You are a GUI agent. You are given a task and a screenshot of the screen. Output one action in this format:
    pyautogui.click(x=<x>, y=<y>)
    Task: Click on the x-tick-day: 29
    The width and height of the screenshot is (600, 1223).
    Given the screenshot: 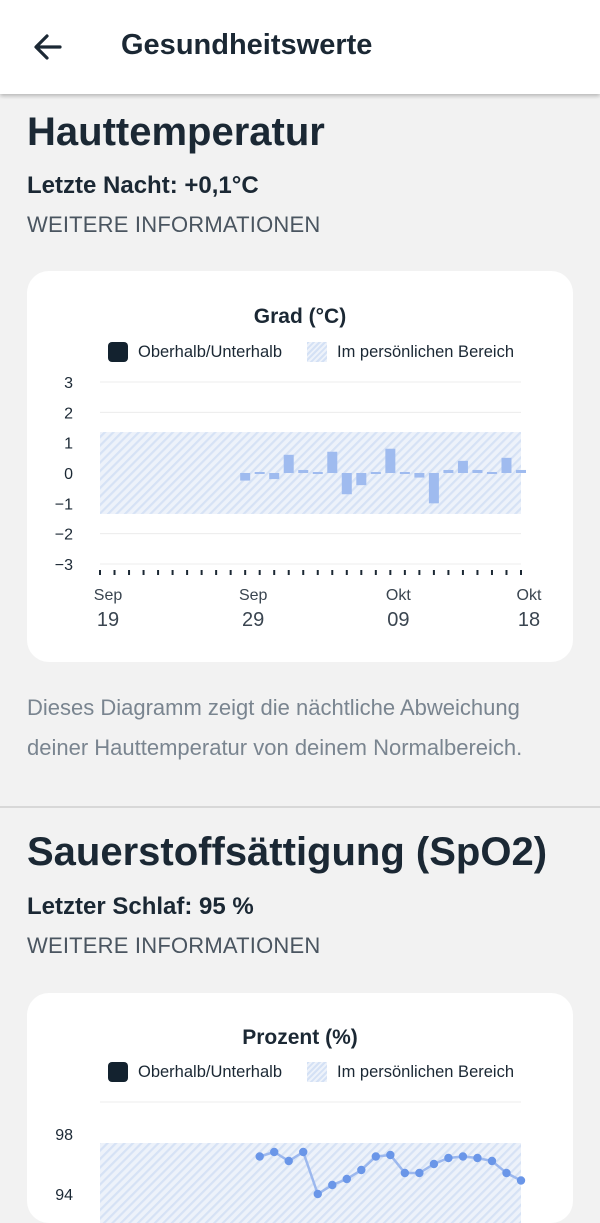 What is the action you would take?
    pyautogui.click(x=253, y=620)
    